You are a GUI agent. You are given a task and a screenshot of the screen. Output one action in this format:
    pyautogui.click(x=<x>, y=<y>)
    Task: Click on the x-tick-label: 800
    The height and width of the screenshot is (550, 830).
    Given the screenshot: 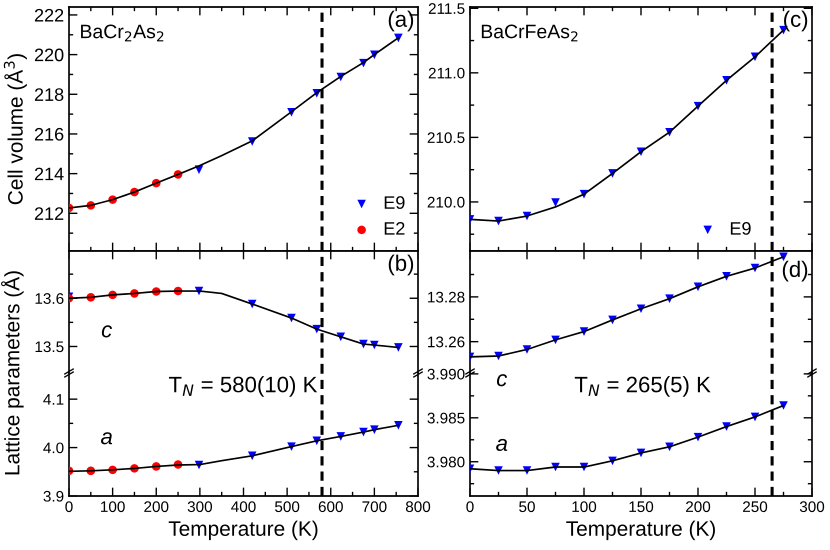 What is the action you would take?
    pyautogui.click(x=418, y=506)
    